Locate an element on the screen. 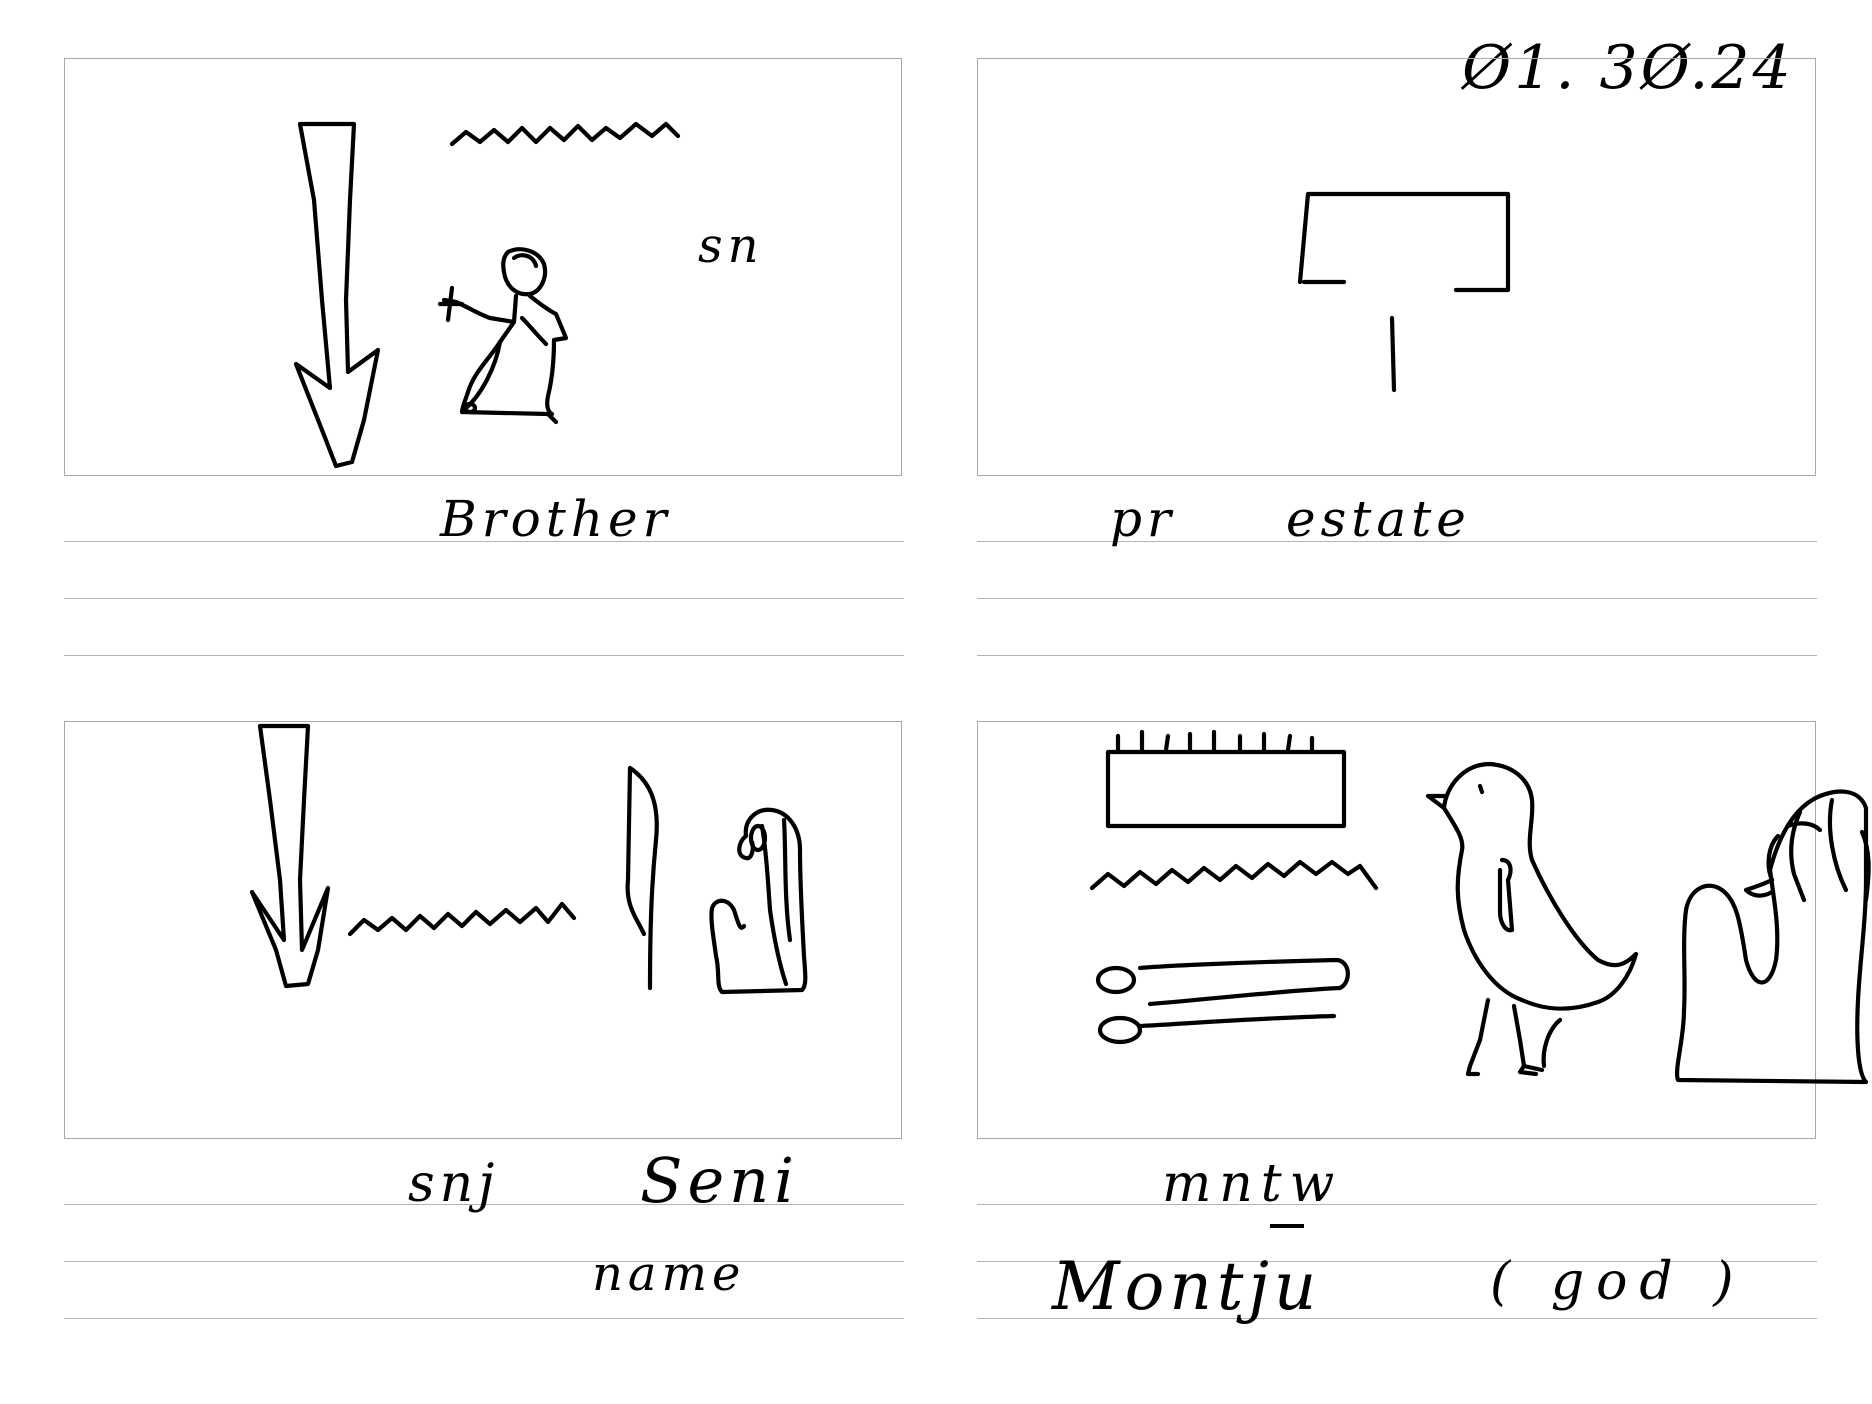 The image size is (1872, 1404). card-extra: ( god ) is located at coordinates (1618, 1282).